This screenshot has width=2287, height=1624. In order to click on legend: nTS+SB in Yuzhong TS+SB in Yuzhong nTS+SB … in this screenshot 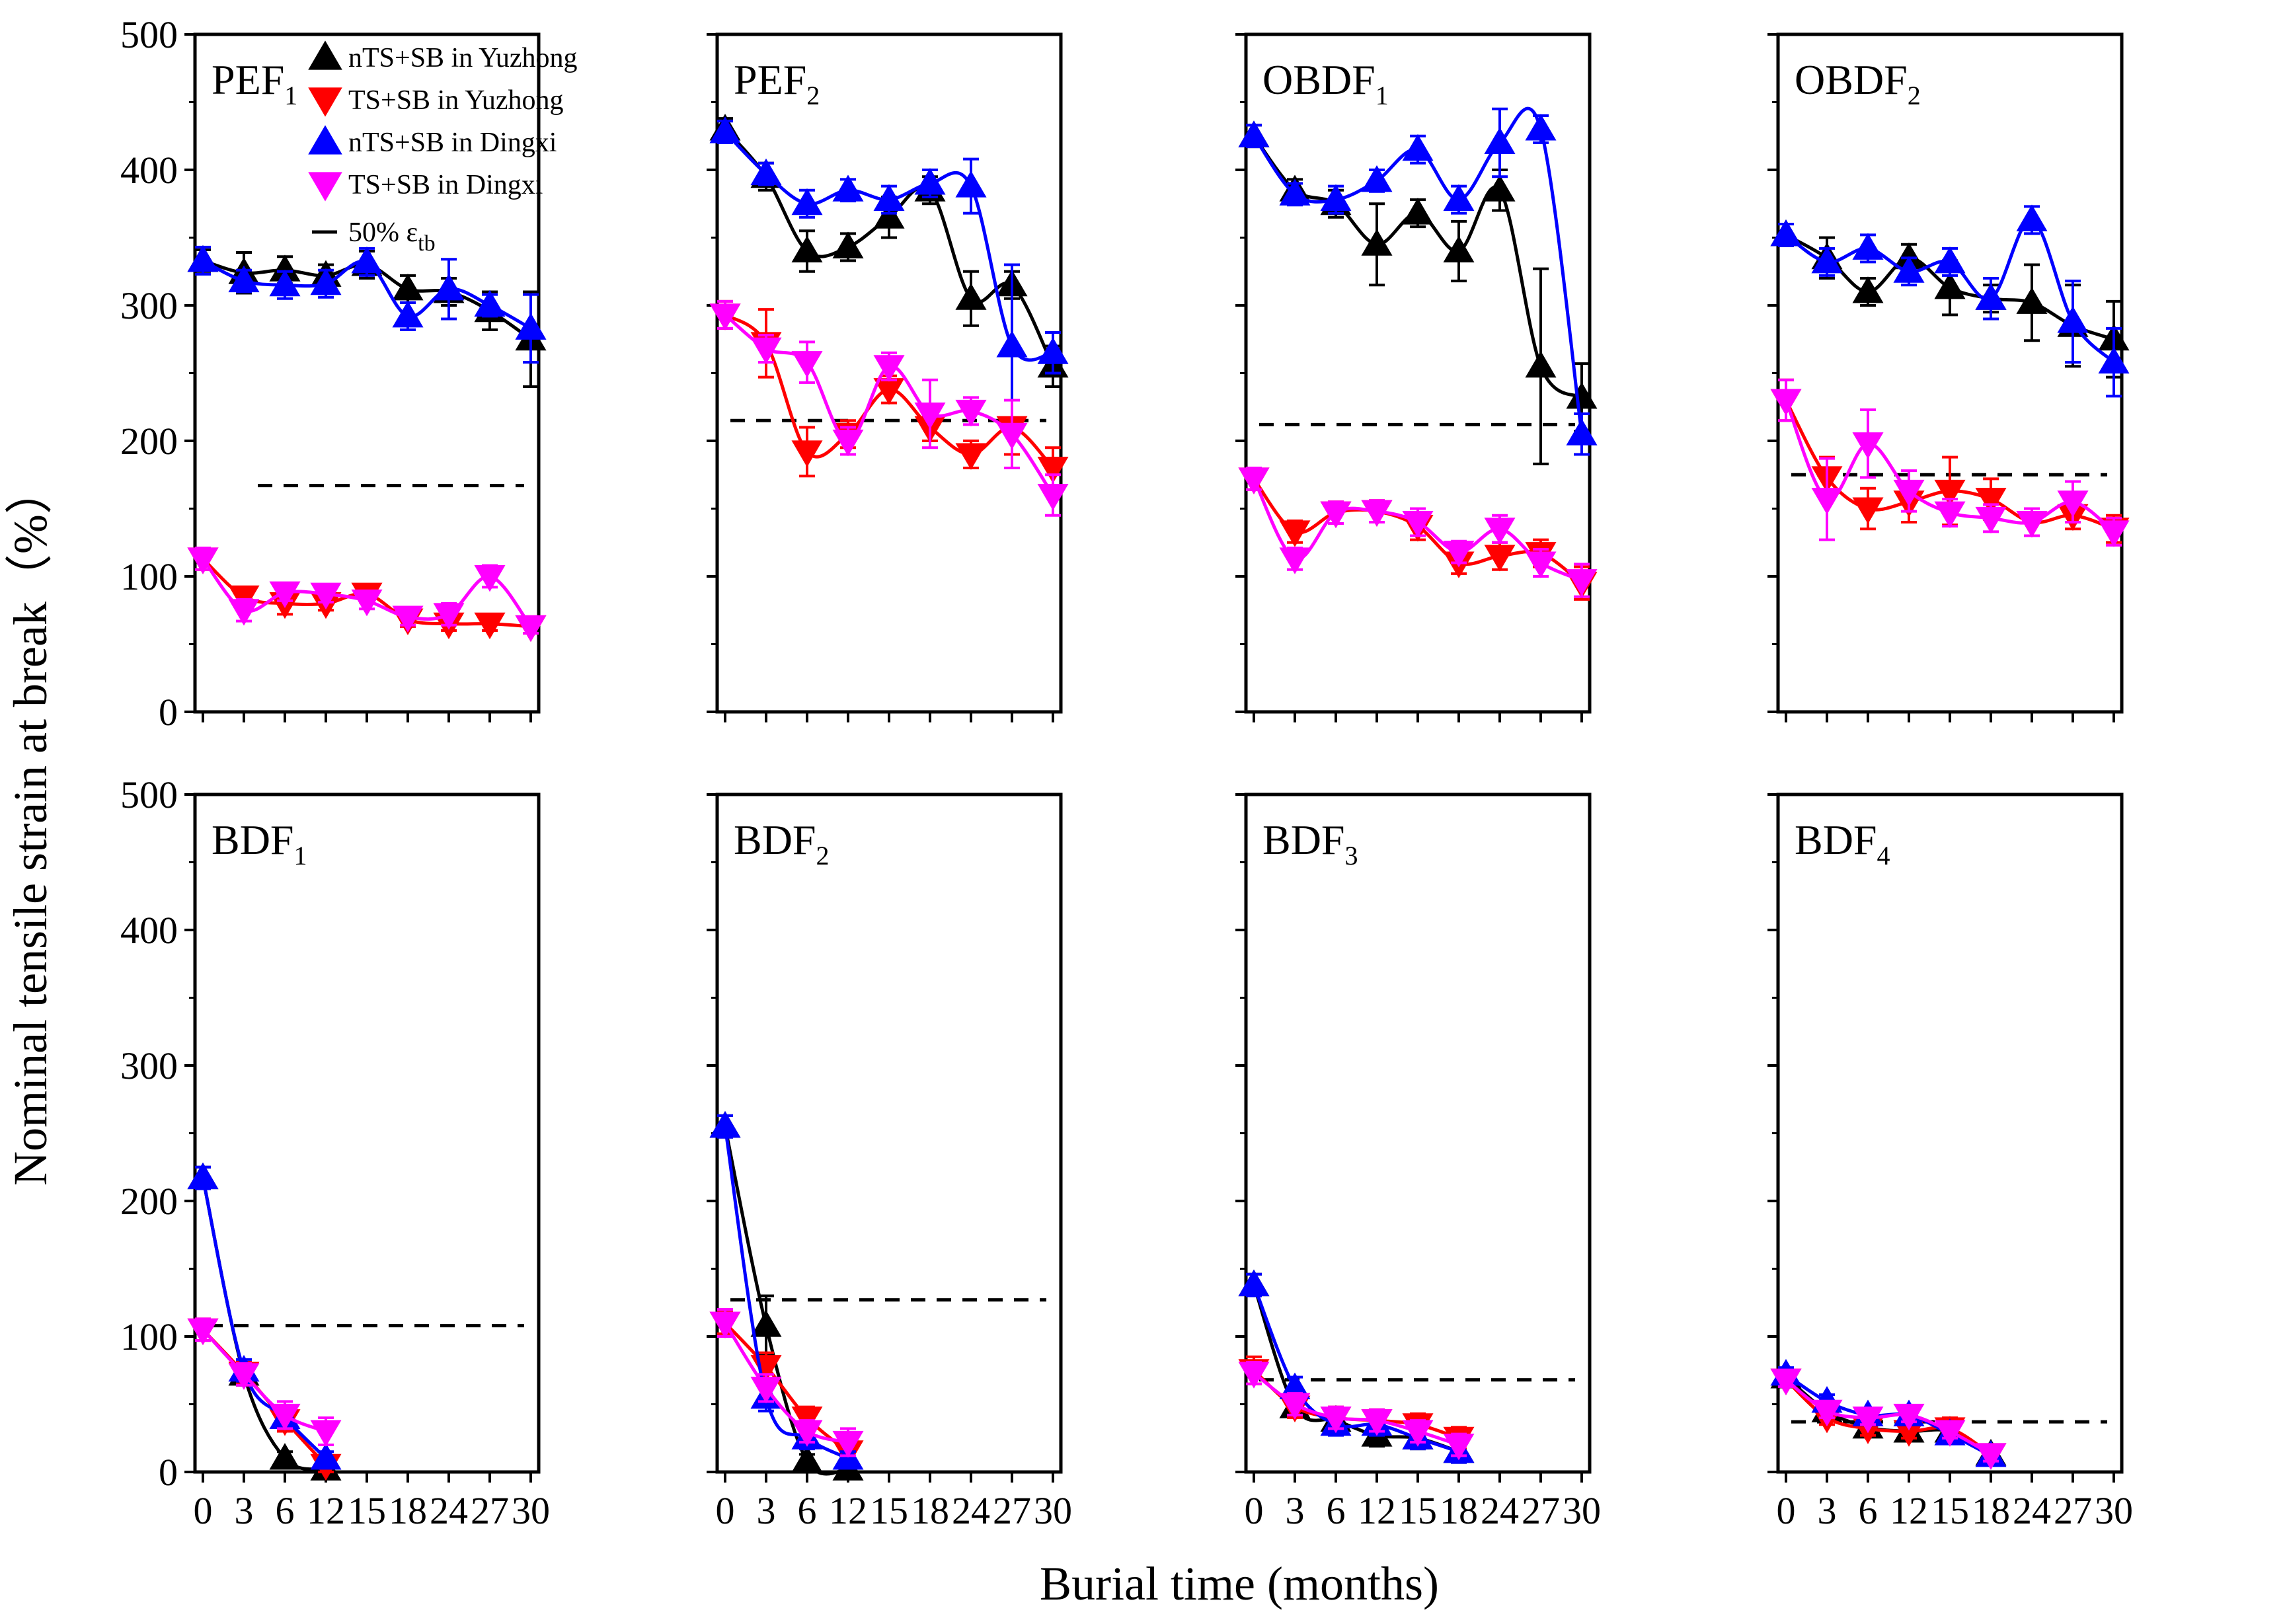, I will do `click(443, 148)`.